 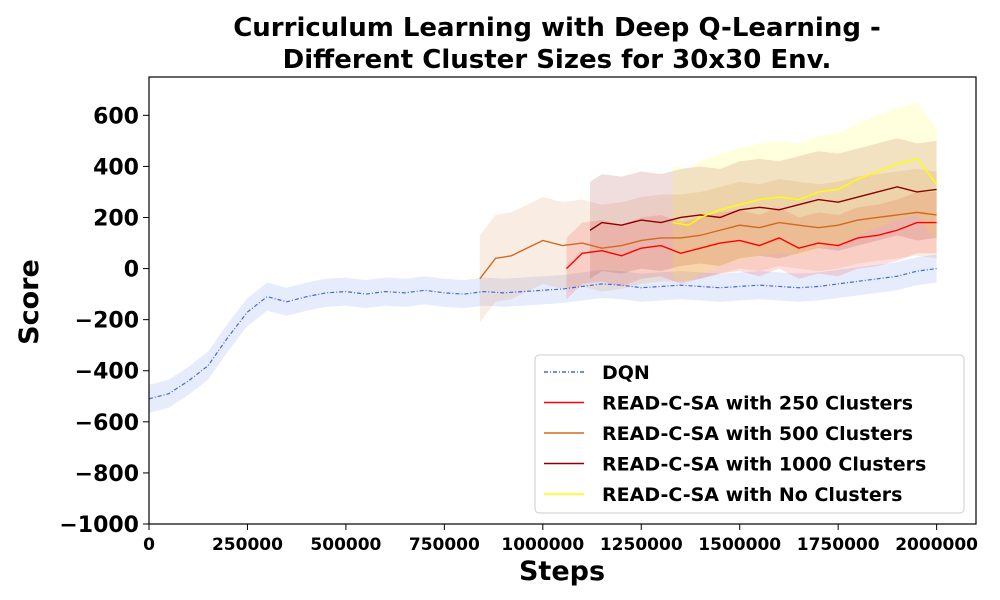 I want to click on x-tick-label: 1250000, so click(x=641, y=545).